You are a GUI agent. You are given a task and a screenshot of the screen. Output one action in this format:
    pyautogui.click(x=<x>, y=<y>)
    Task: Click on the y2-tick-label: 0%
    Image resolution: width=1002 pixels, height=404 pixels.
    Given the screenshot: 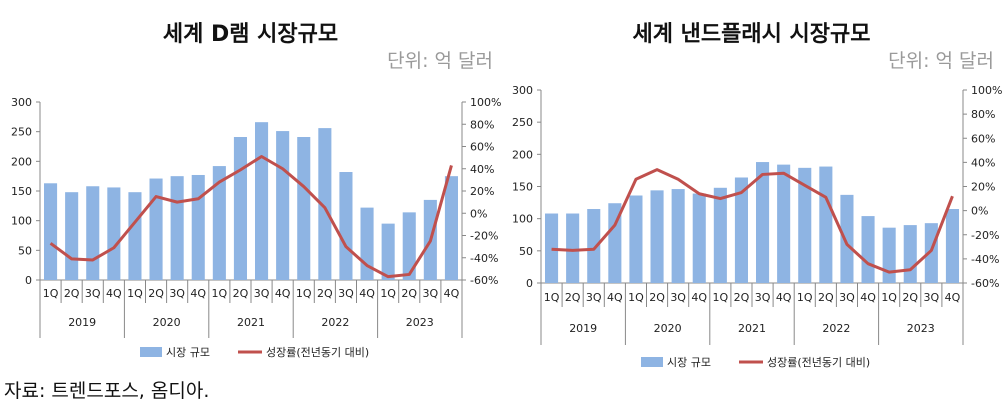 What is the action you would take?
    pyautogui.click(x=979, y=211)
    